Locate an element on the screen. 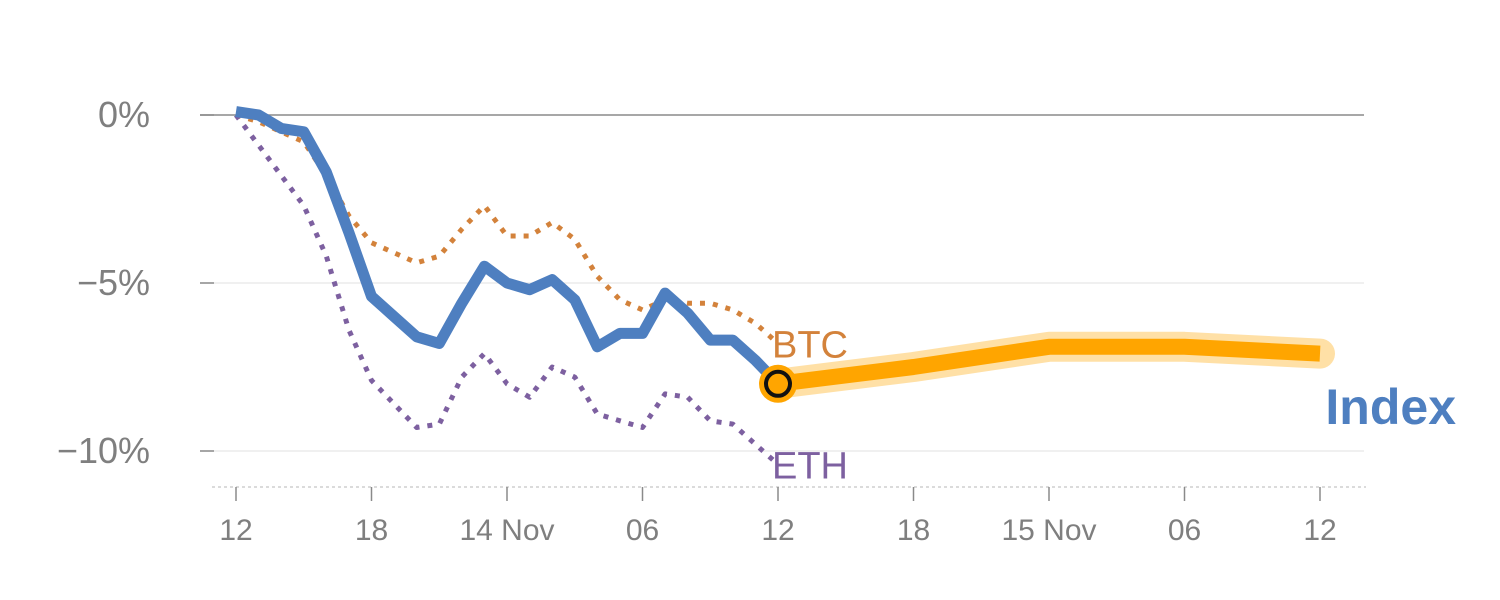 The width and height of the screenshot is (1500, 600). label-index: Index is located at coordinates (1390, 407).